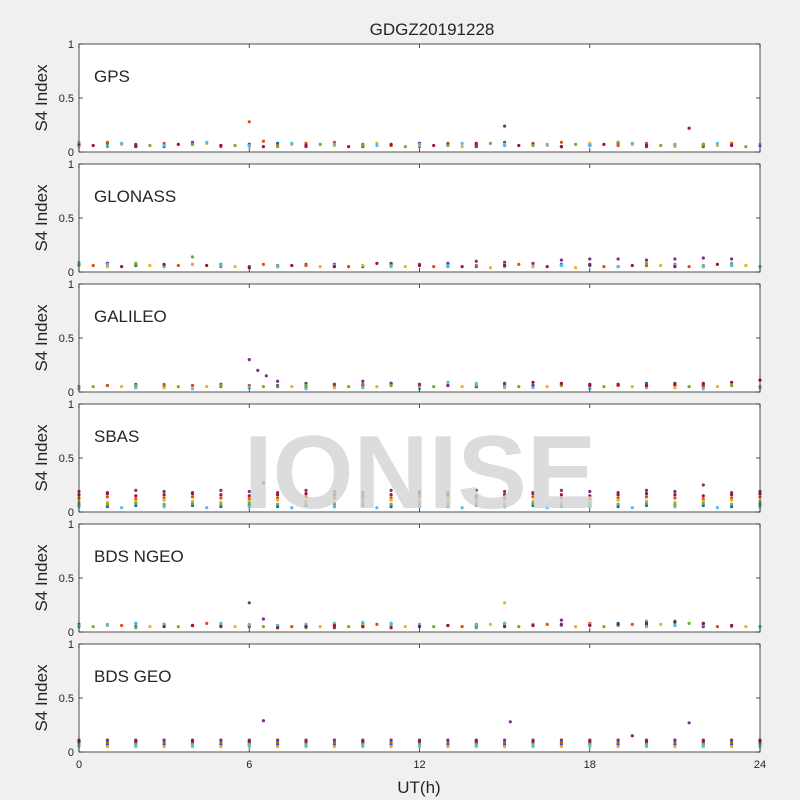 Image resolution: width=800 pixels, height=800 pixels. What do you see at coordinates (432, 29) in the screenshot?
I see `figure-title: GDGZ20191228` at bounding box center [432, 29].